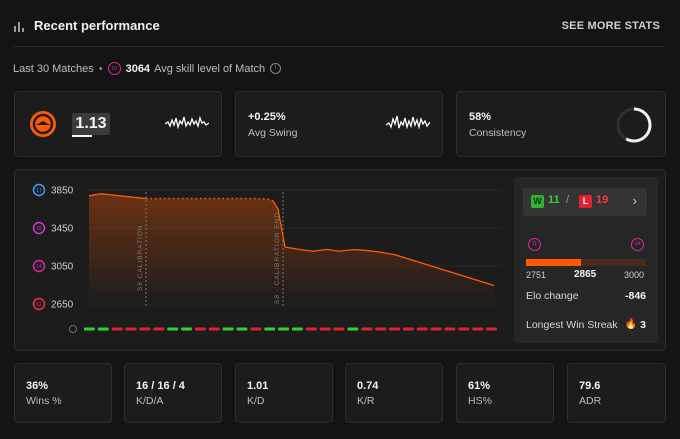 The width and height of the screenshot is (680, 439). Describe the element at coordinates (634, 125) in the screenshot. I see `consistency-ring-fill` at that location.